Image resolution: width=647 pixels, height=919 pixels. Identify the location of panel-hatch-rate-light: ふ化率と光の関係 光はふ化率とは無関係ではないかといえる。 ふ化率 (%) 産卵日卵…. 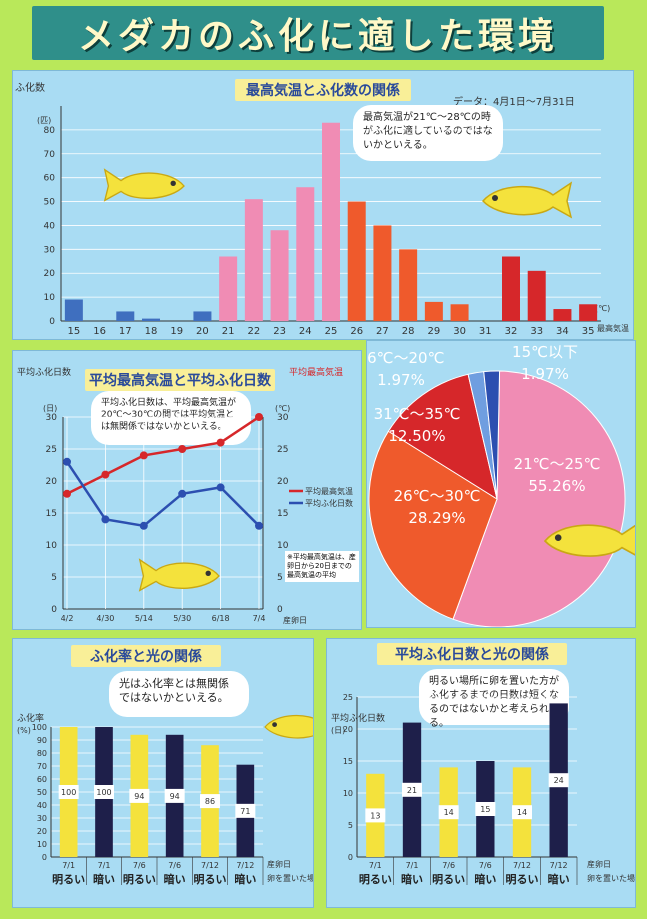
(163, 773).